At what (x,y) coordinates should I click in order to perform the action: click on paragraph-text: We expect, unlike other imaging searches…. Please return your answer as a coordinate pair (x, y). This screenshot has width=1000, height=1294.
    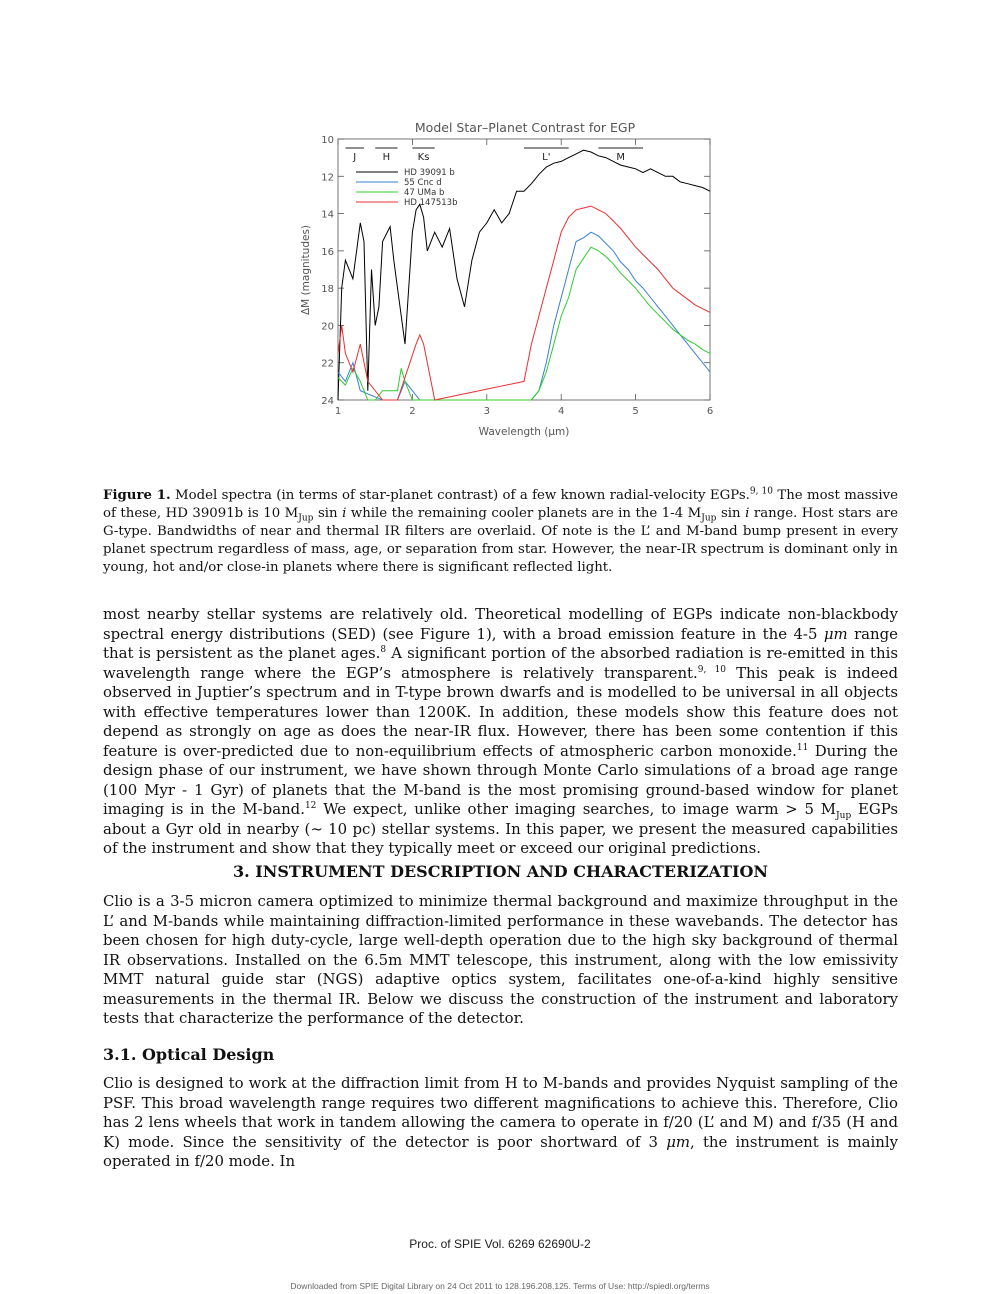
    Looking at the image, I should click on (580, 809).